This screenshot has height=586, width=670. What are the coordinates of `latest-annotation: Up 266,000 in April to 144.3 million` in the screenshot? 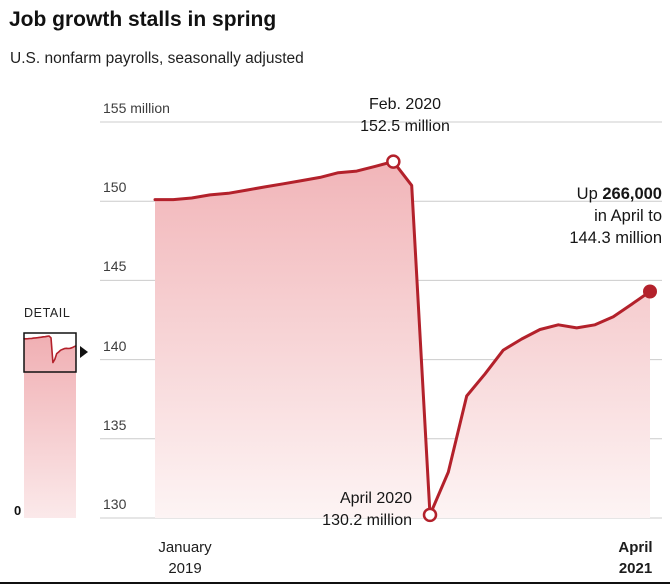 It's located at (562, 216).